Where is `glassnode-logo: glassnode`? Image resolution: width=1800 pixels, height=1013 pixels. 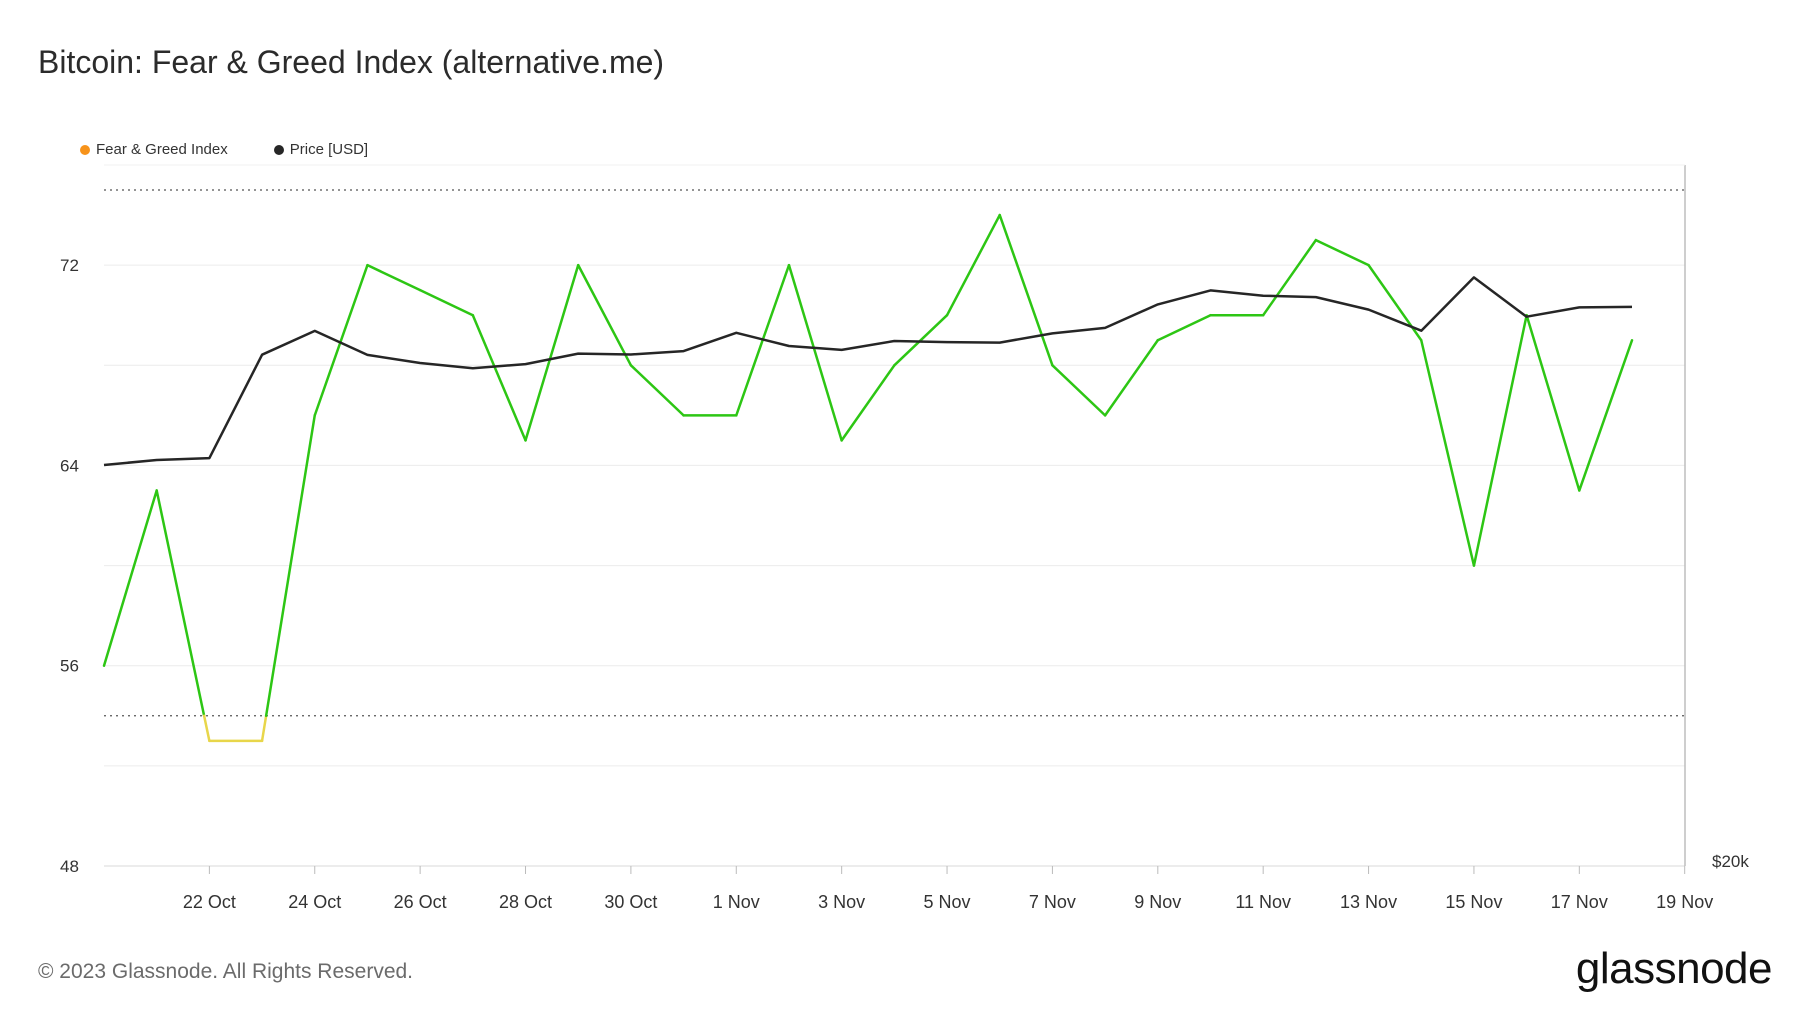 glassnode-logo: glassnode is located at coordinates (1674, 968).